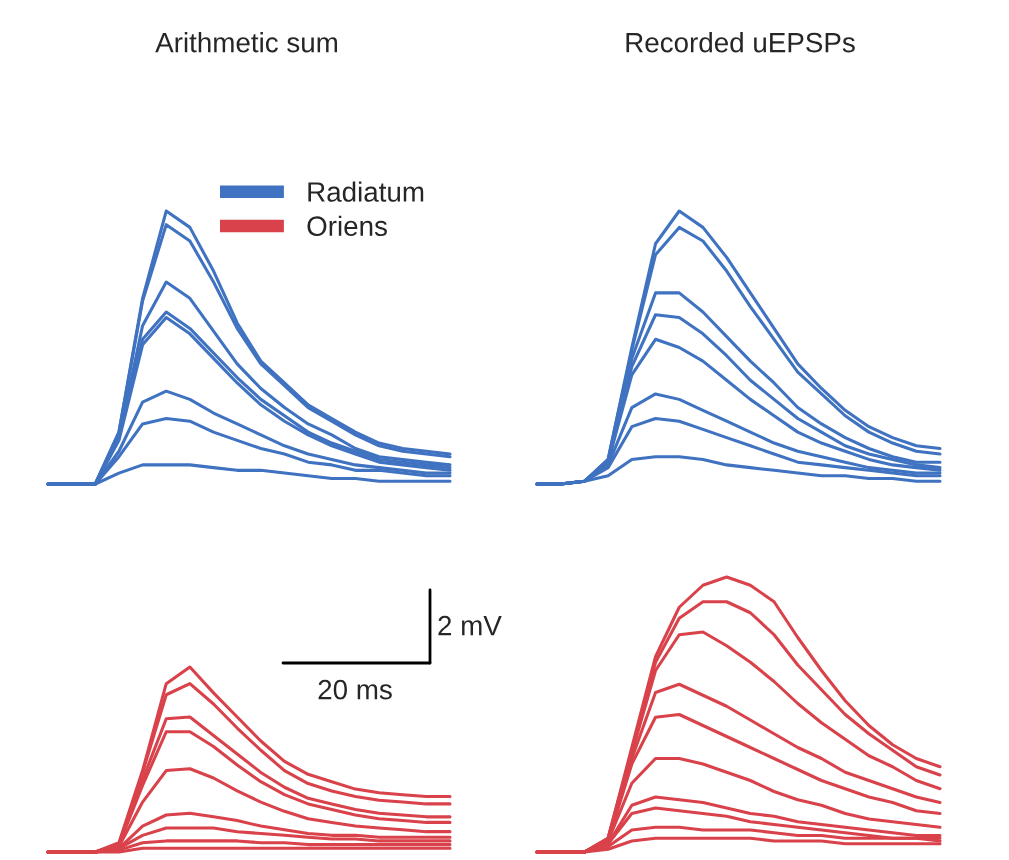 The height and width of the screenshot is (860, 1009). What do you see at coordinates (355, 689) in the screenshot?
I see `annotation: 20 ms` at bounding box center [355, 689].